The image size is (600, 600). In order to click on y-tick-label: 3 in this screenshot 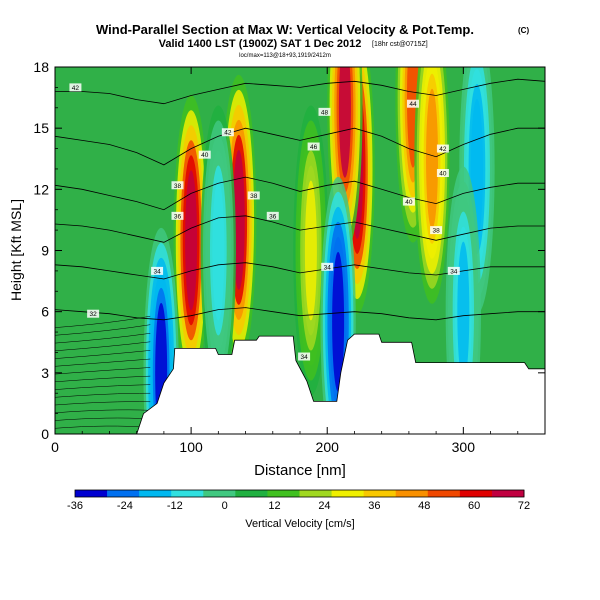, I will do `click(45, 373)`.